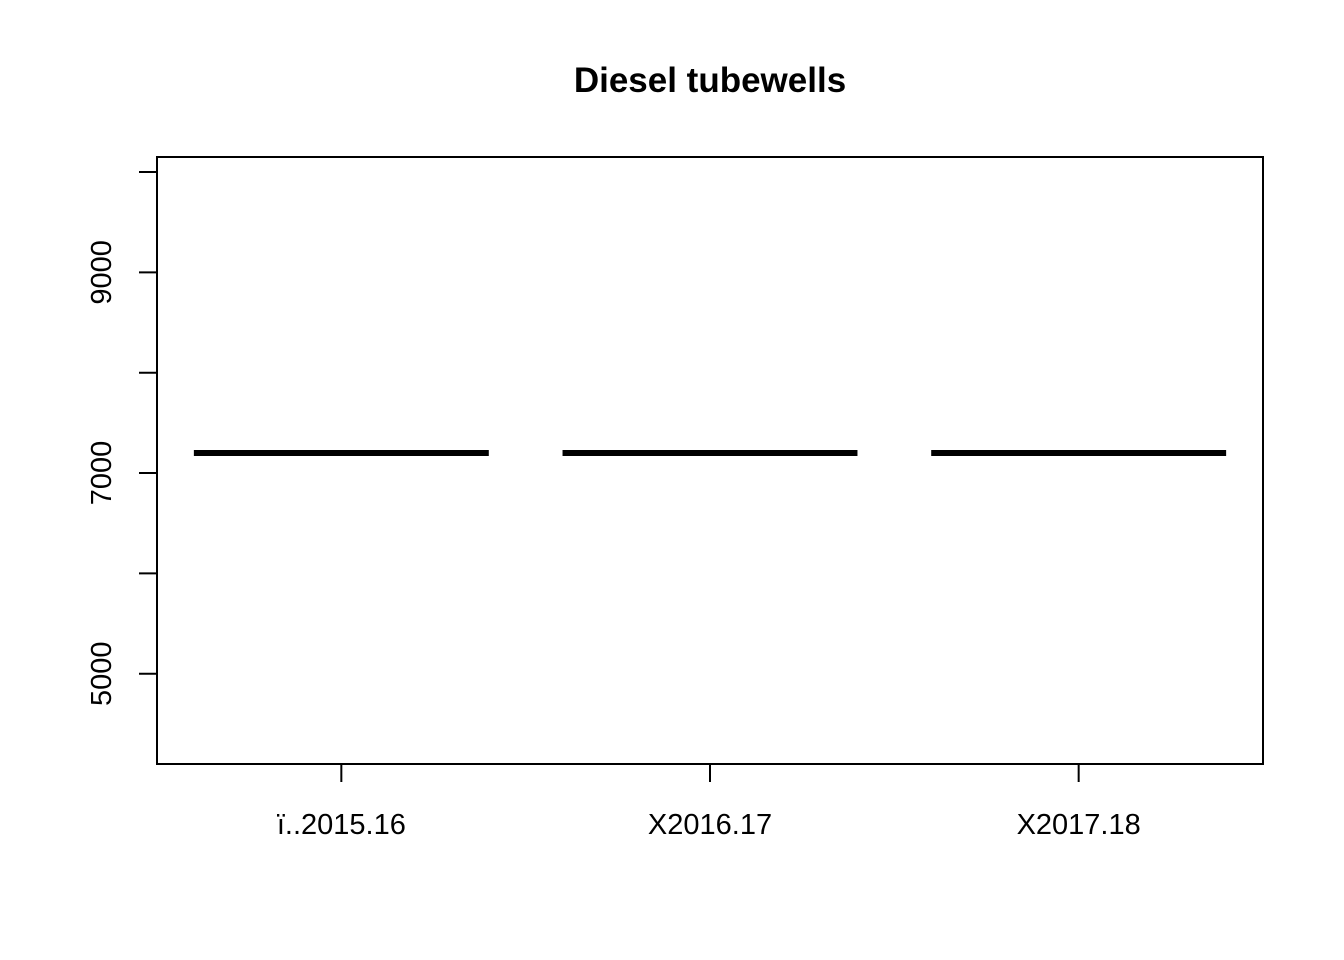 This screenshot has width=1344, height=960. What do you see at coordinates (1079, 825) in the screenshot?
I see `x-tick-label: X2017.18` at bounding box center [1079, 825].